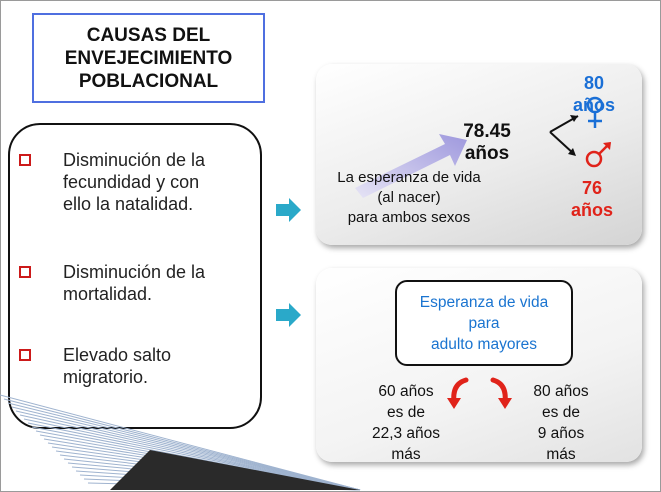 The height and width of the screenshot is (492, 661). I want to click on male-value-unit: años, so click(591, 210).